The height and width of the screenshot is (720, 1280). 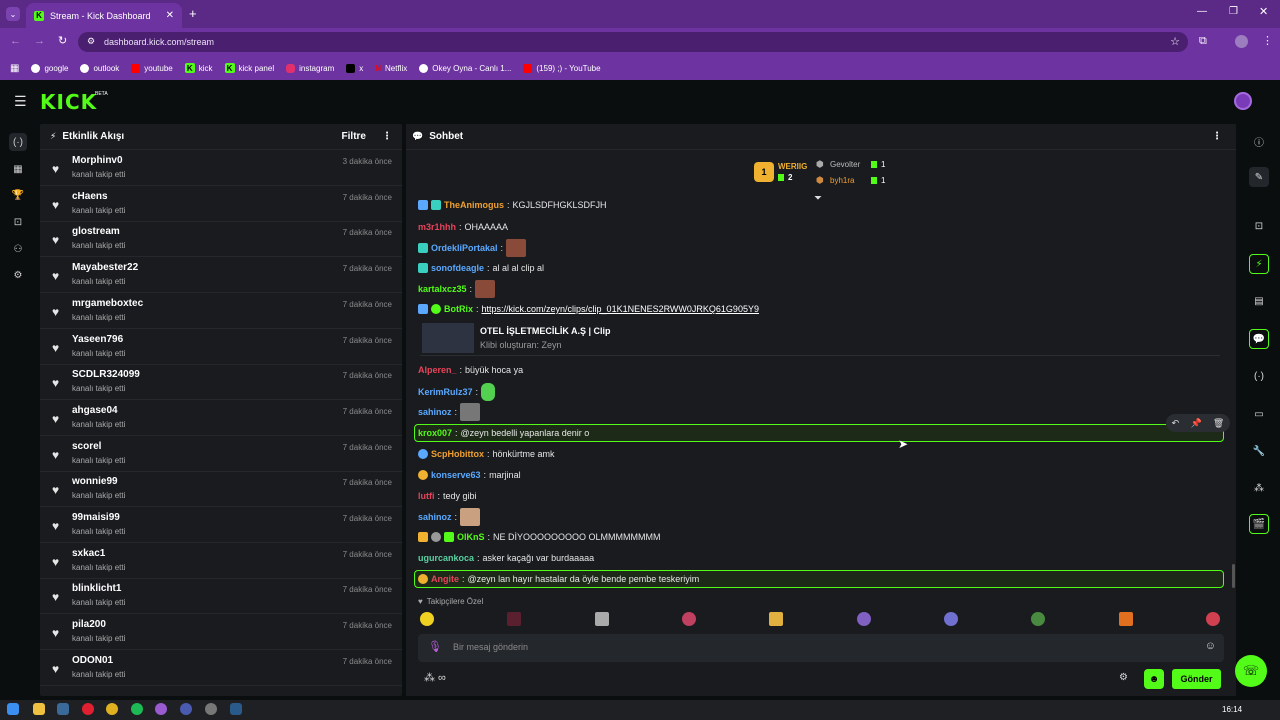 I want to click on follower-name: Yaseen796, so click(x=98, y=339).